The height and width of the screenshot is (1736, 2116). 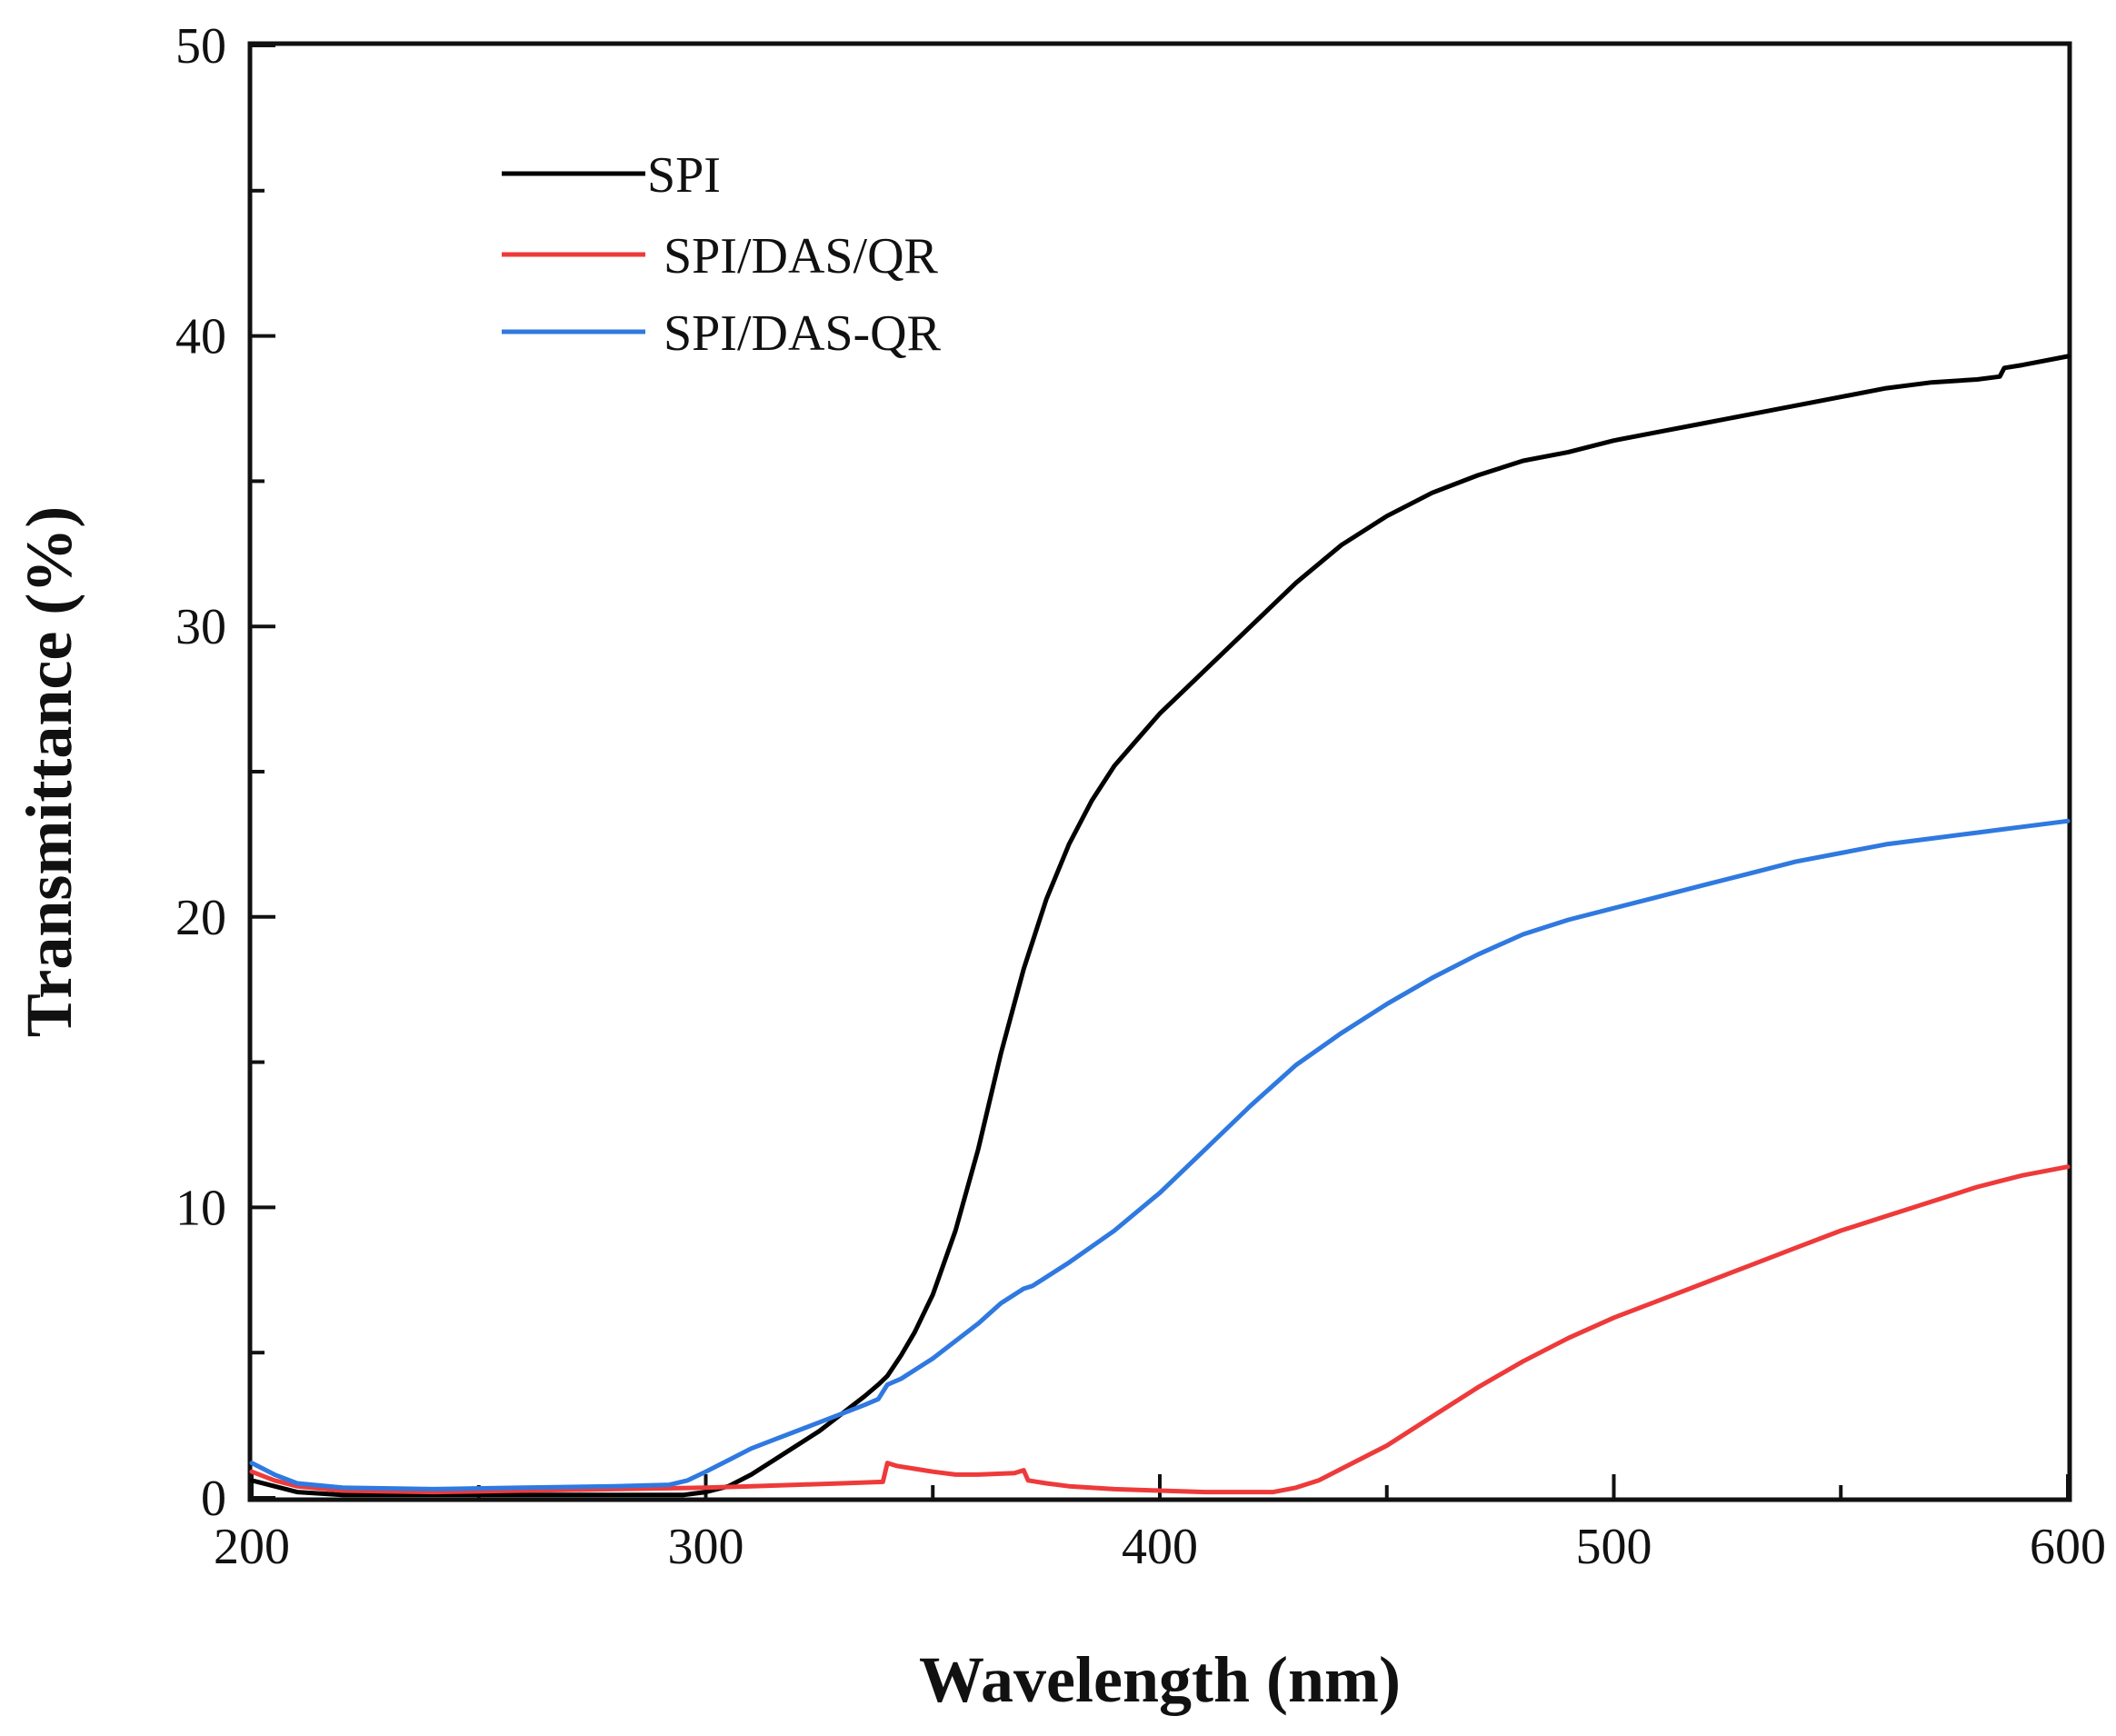 I want to click on x-tick-label: 400, so click(x=1160, y=1547).